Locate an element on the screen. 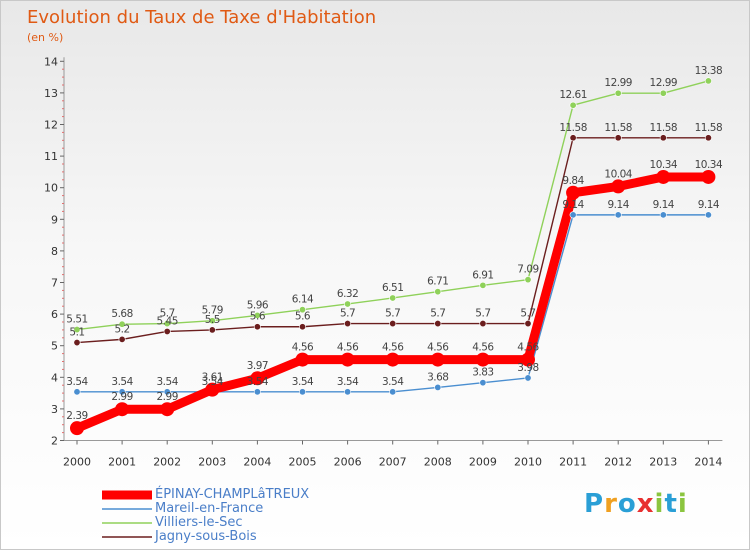  data-label: 5.68 is located at coordinates (121, 314).